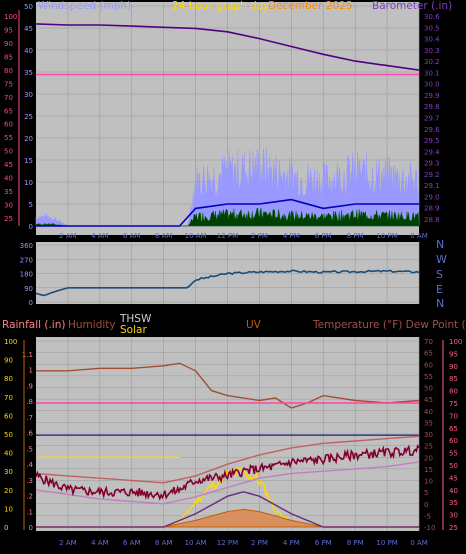  I want to click on rain-tick-label: .3, so click(29, 481).